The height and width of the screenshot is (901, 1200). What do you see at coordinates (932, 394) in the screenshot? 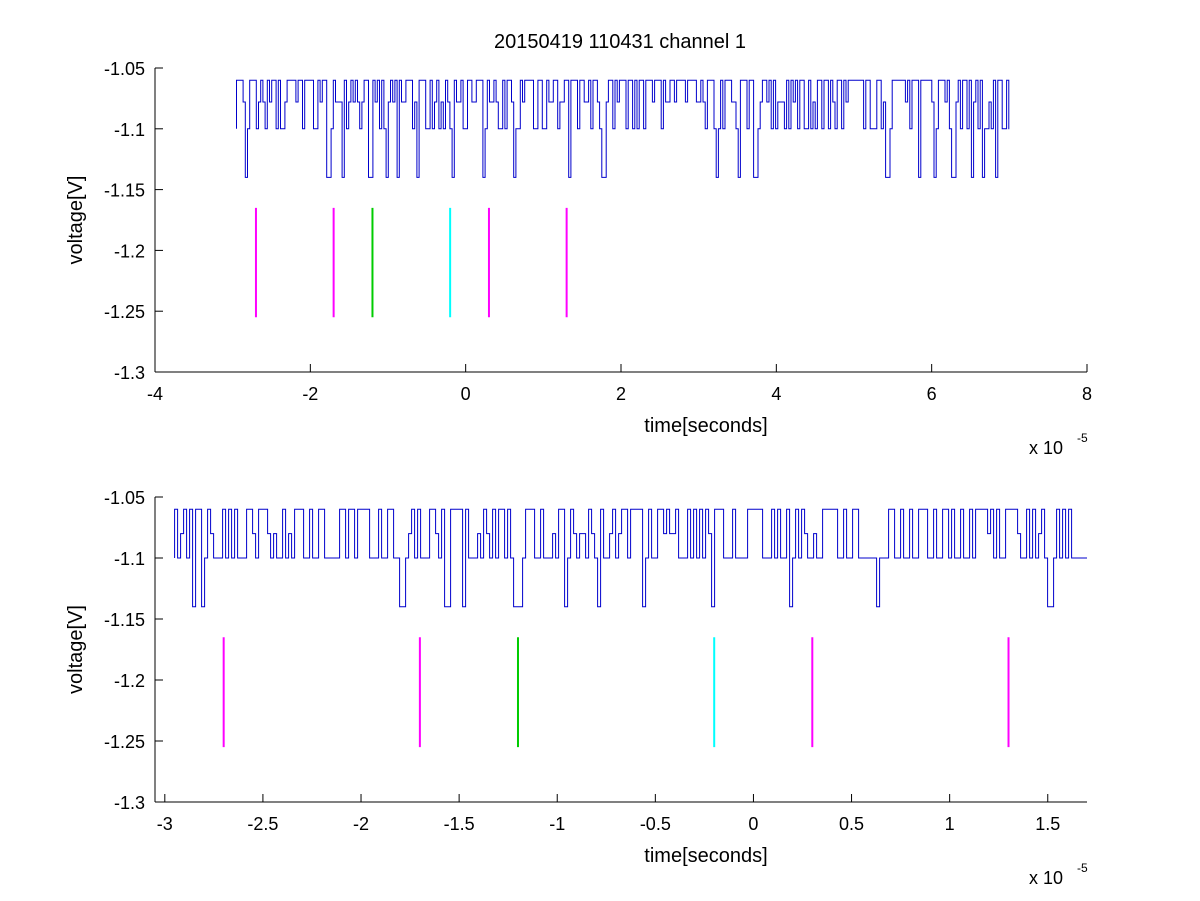
I see `x-tick-label: 6` at bounding box center [932, 394].